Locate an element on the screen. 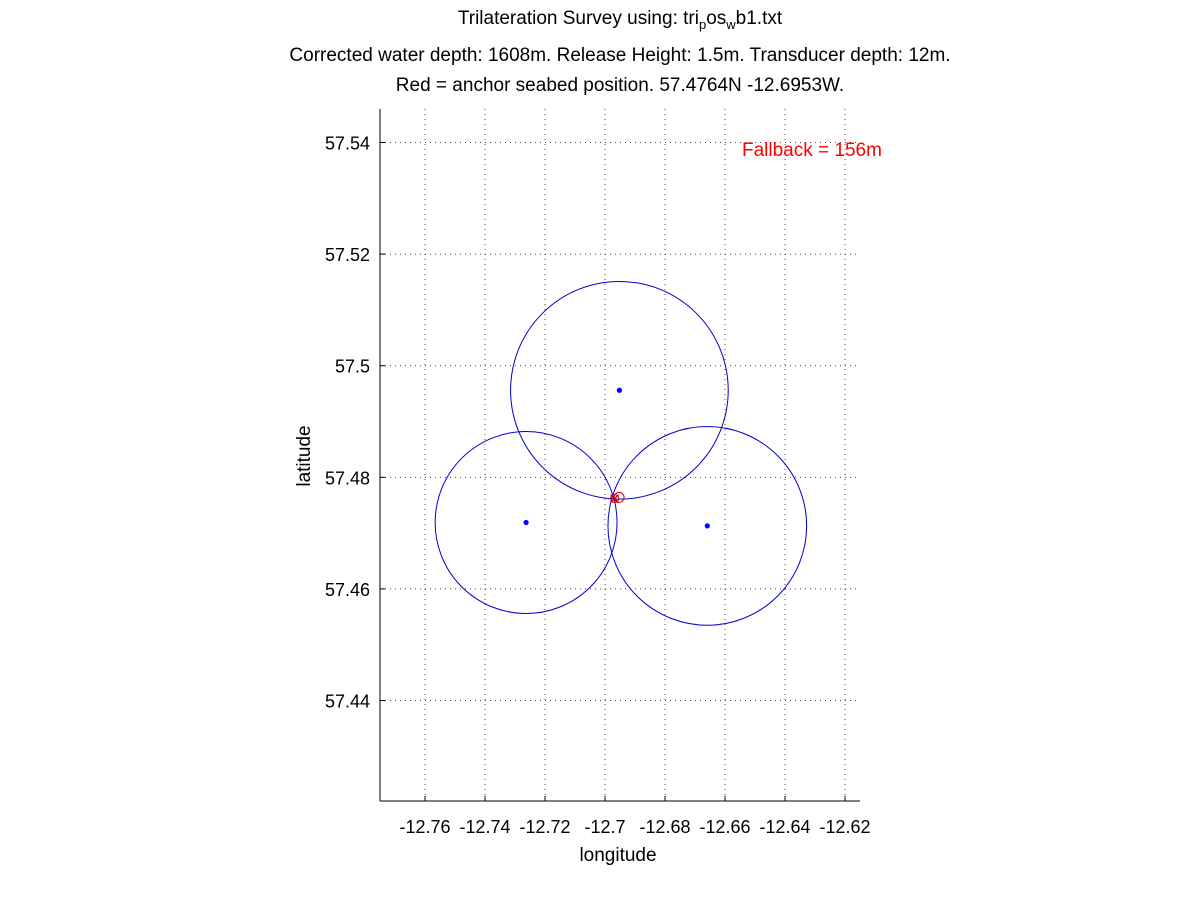  x-tick-label: -12.64 is located at coordinates (784, 827).